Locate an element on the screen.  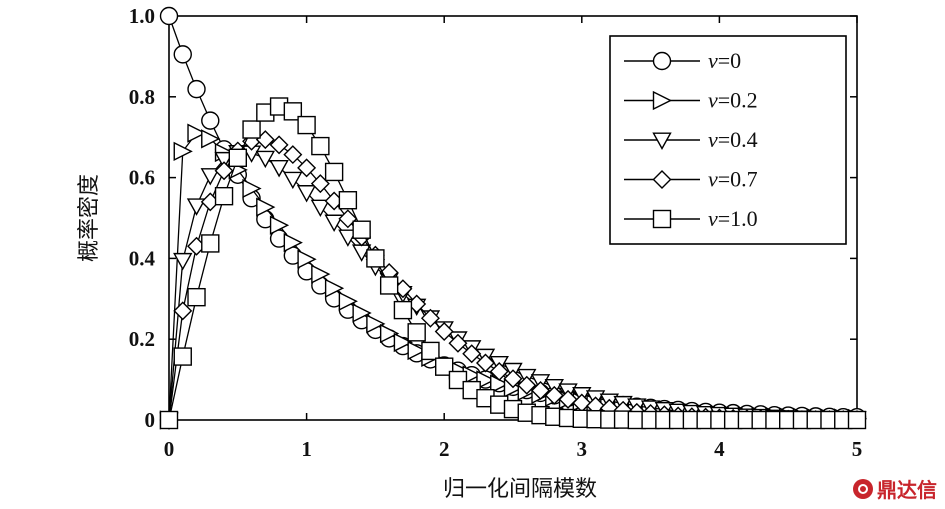
x-tick-label: 3 is located at coordinates (582, 449).